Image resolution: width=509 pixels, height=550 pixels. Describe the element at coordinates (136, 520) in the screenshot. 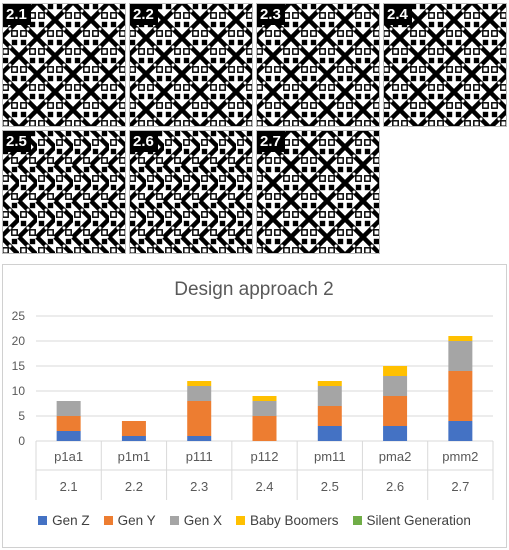

I see `legend-label: Gen Y` at that location.